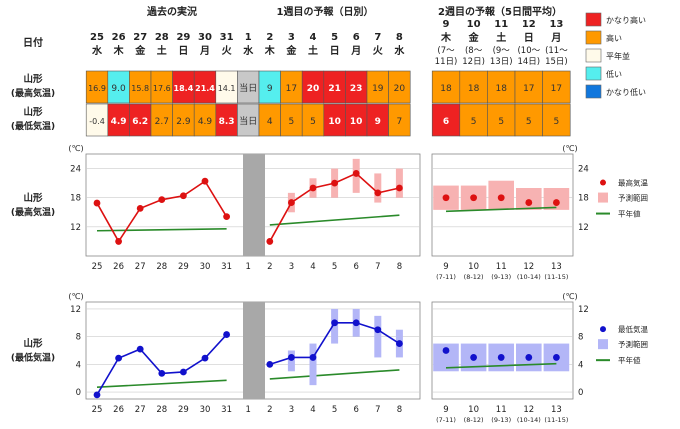 This screenshot has height=429, width=680. I want to click on weekday: 火, so click(227, 51).